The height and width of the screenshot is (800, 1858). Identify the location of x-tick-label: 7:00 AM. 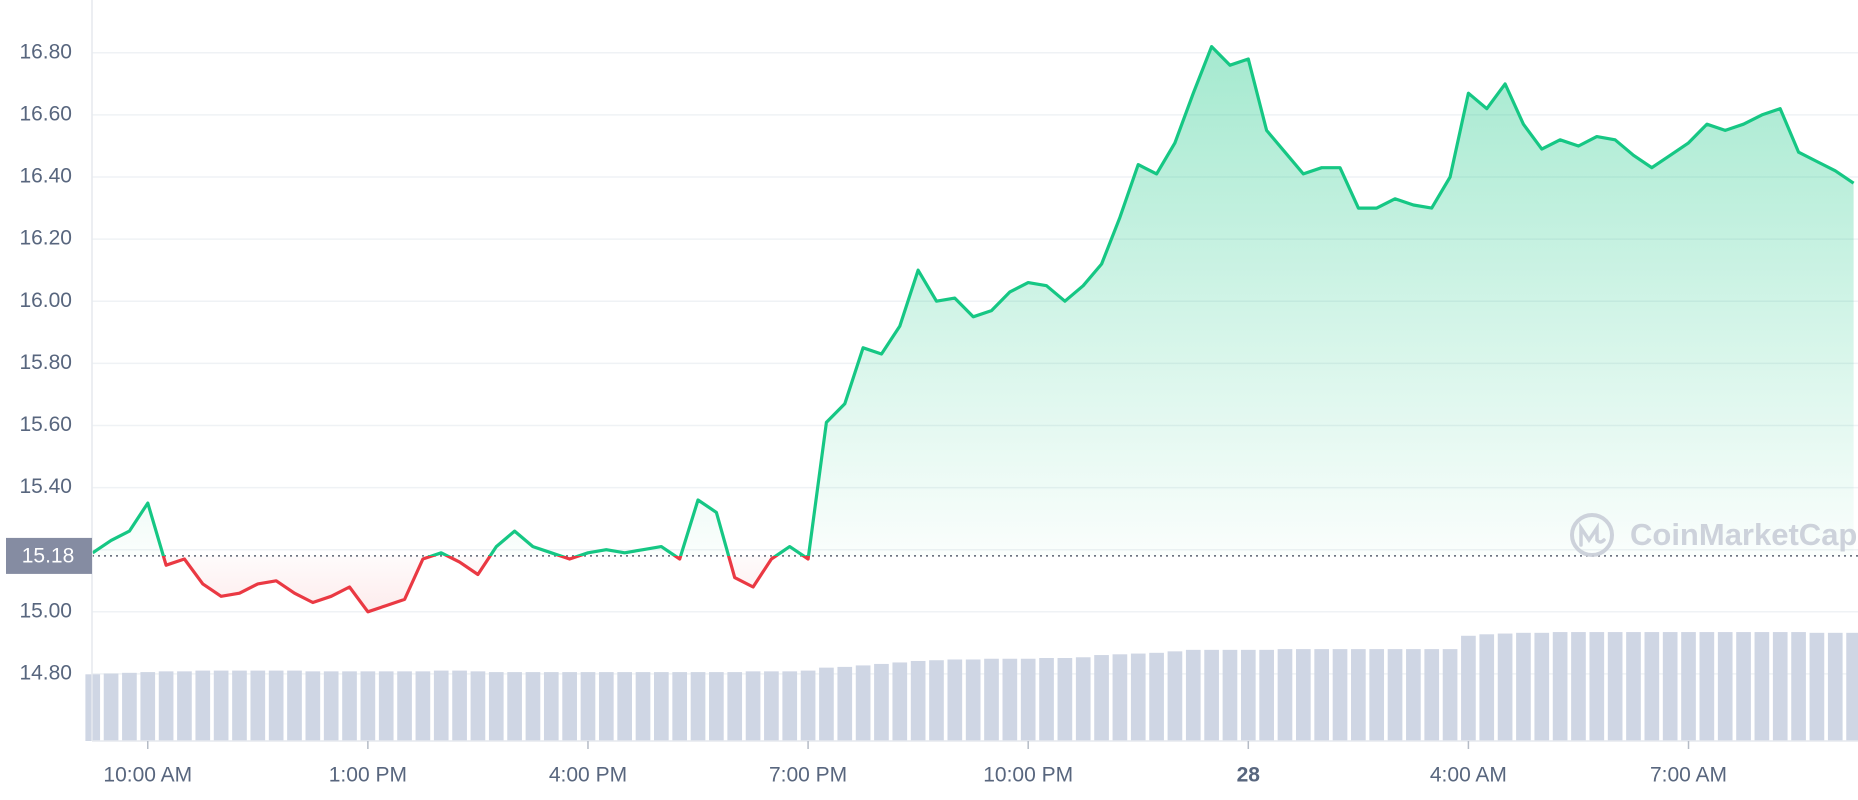
(1688, 775).